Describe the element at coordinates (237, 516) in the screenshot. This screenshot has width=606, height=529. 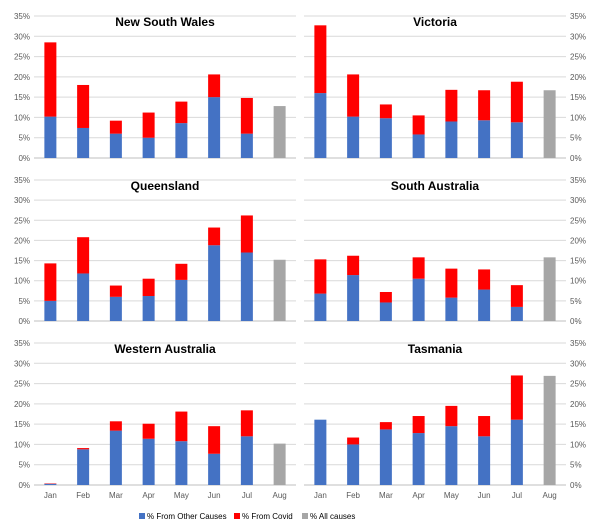
I see `legend-swatch-covid` at that location.